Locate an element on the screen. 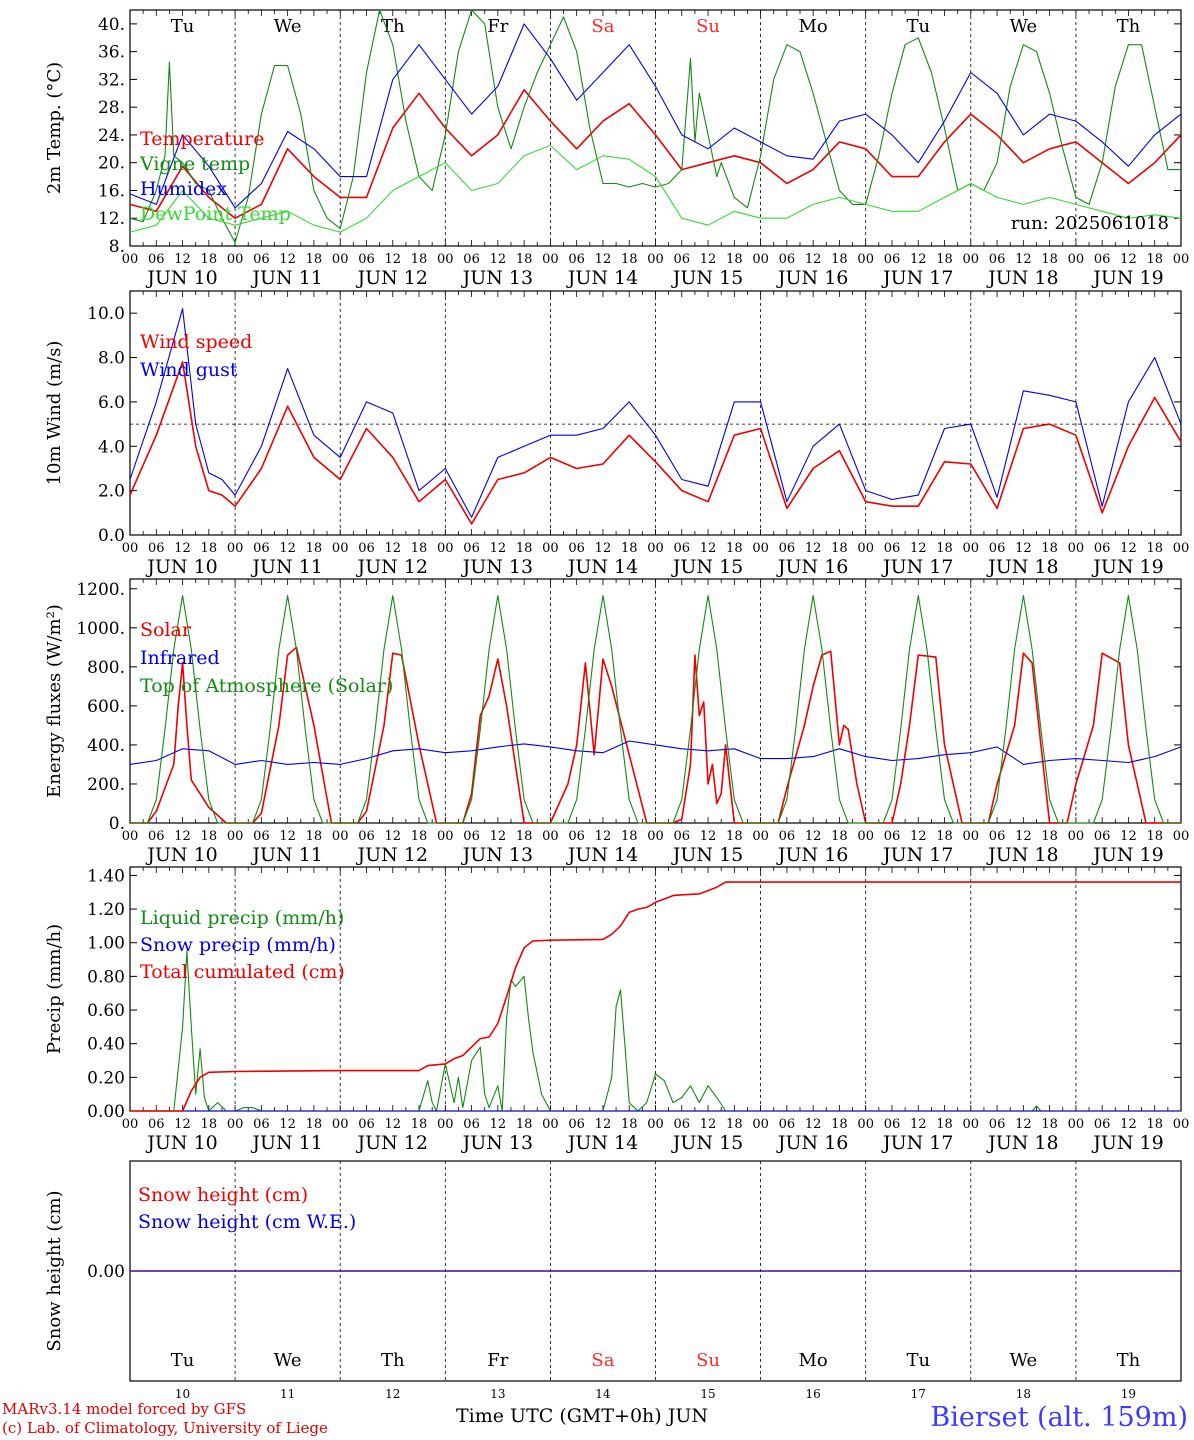 The width and height of the screenshot is (1194, 1440). y-tick-label: 200. is located at coordinates (106, 785).